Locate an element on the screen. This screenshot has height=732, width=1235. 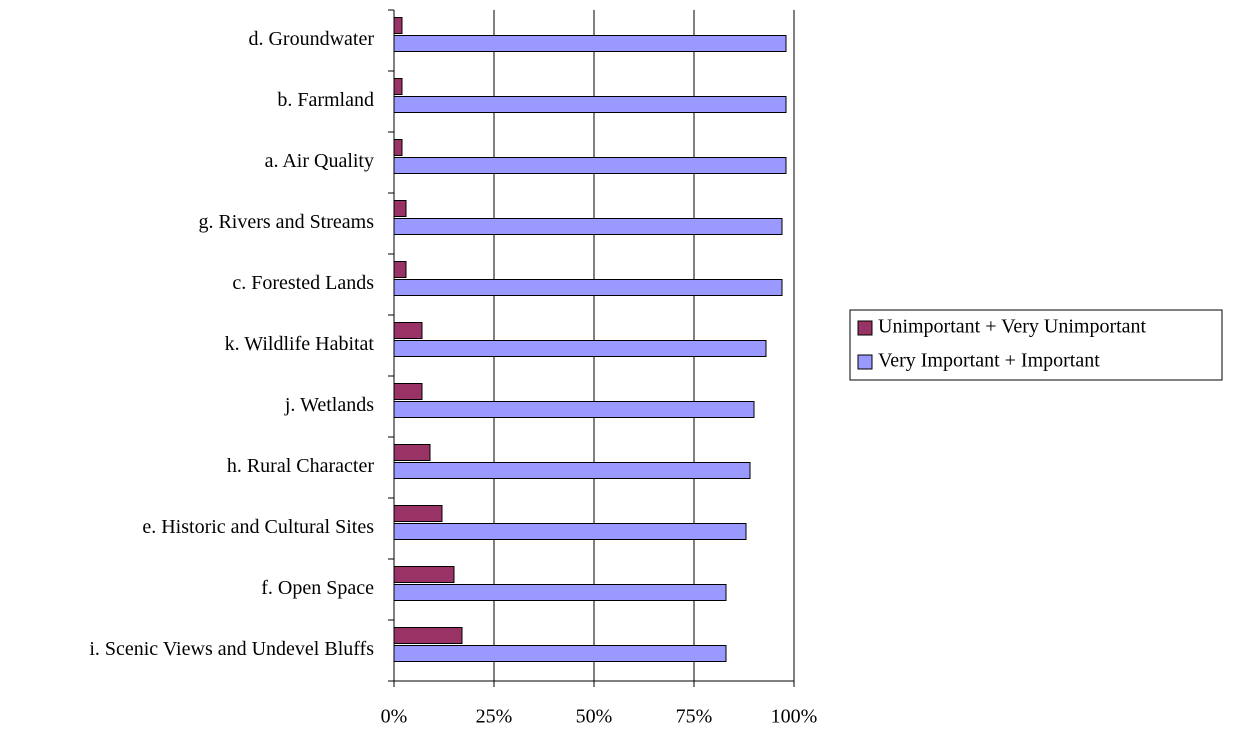
y-tick-label: c. Forested Lands is located at coordinates (303, 283).